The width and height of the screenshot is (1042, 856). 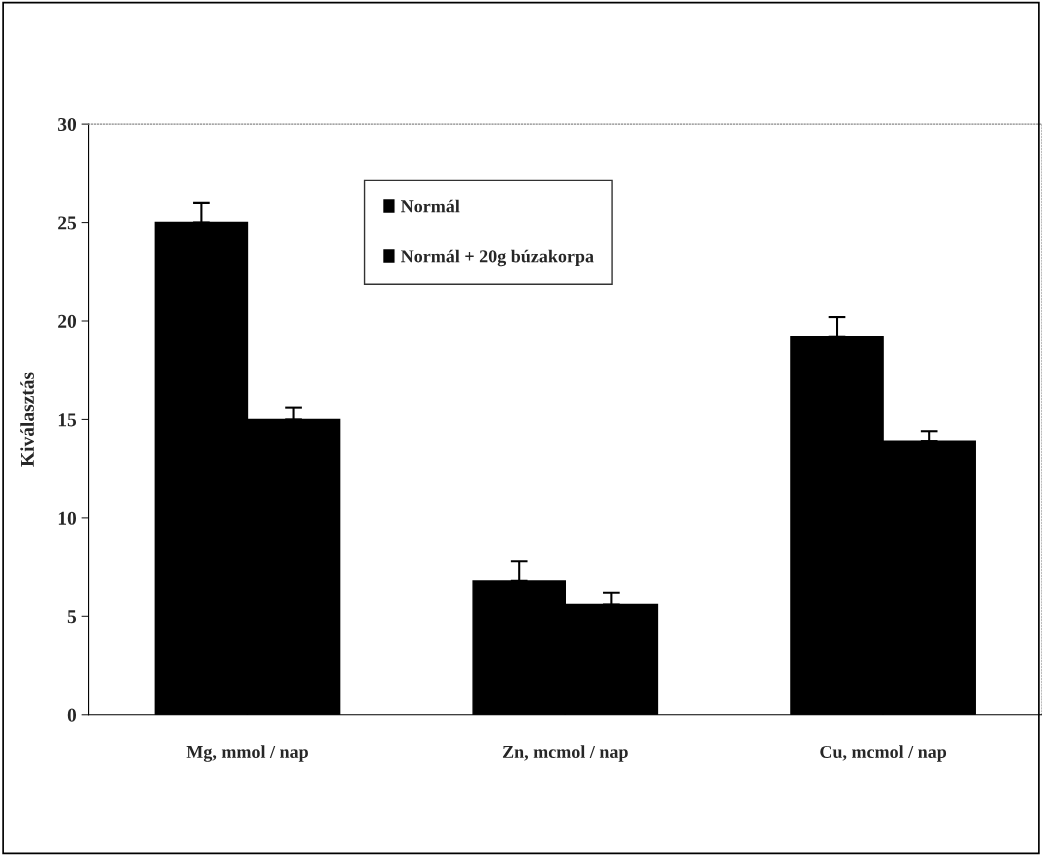 I want to click on y-tick-label: 0, so click(x=72, y=715).